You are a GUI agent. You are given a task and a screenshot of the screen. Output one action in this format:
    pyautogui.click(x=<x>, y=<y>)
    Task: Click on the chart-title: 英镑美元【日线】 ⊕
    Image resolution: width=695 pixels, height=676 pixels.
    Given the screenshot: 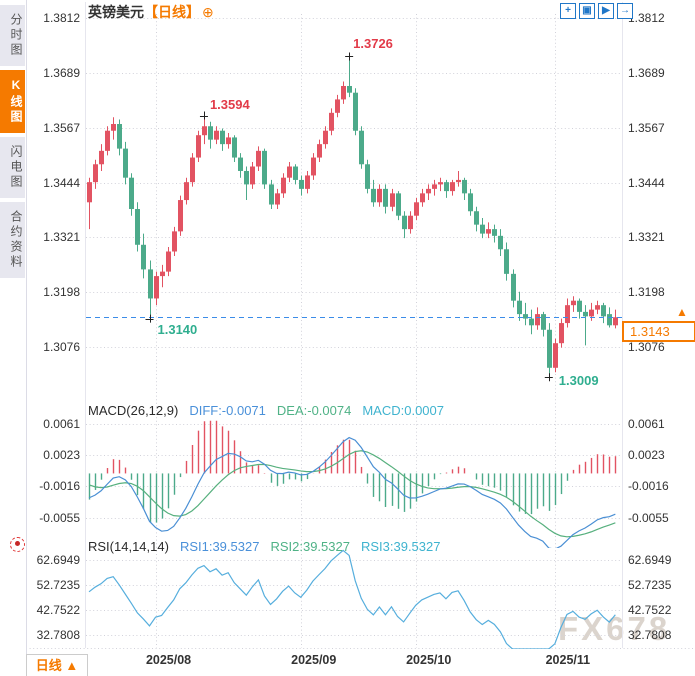 What is the action you would take?
    pyautogui.click(x=151, y=12)
    